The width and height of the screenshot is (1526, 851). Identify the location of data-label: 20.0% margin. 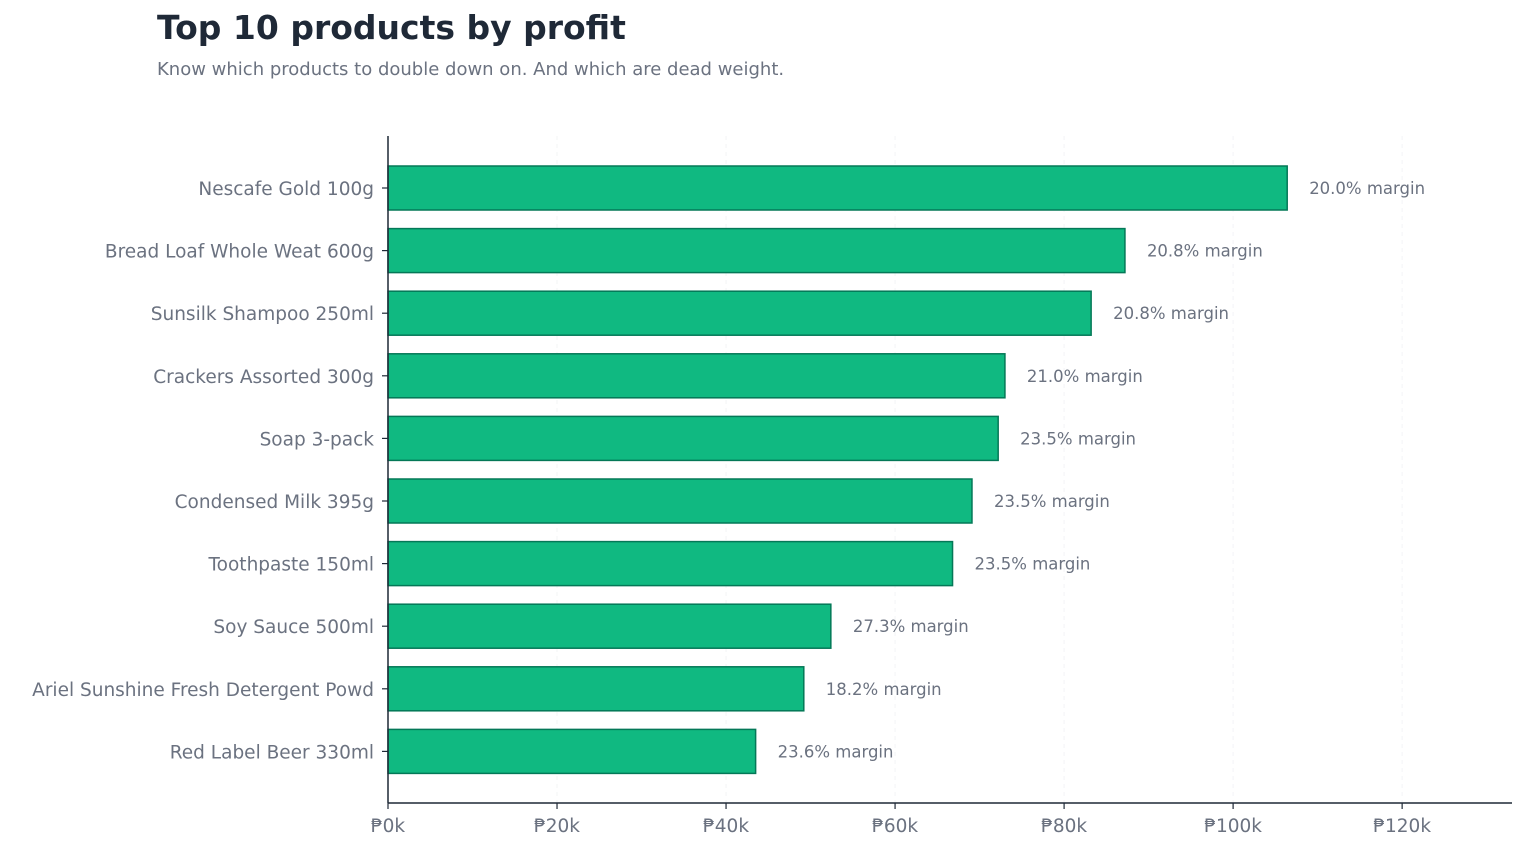
(1367, 188).